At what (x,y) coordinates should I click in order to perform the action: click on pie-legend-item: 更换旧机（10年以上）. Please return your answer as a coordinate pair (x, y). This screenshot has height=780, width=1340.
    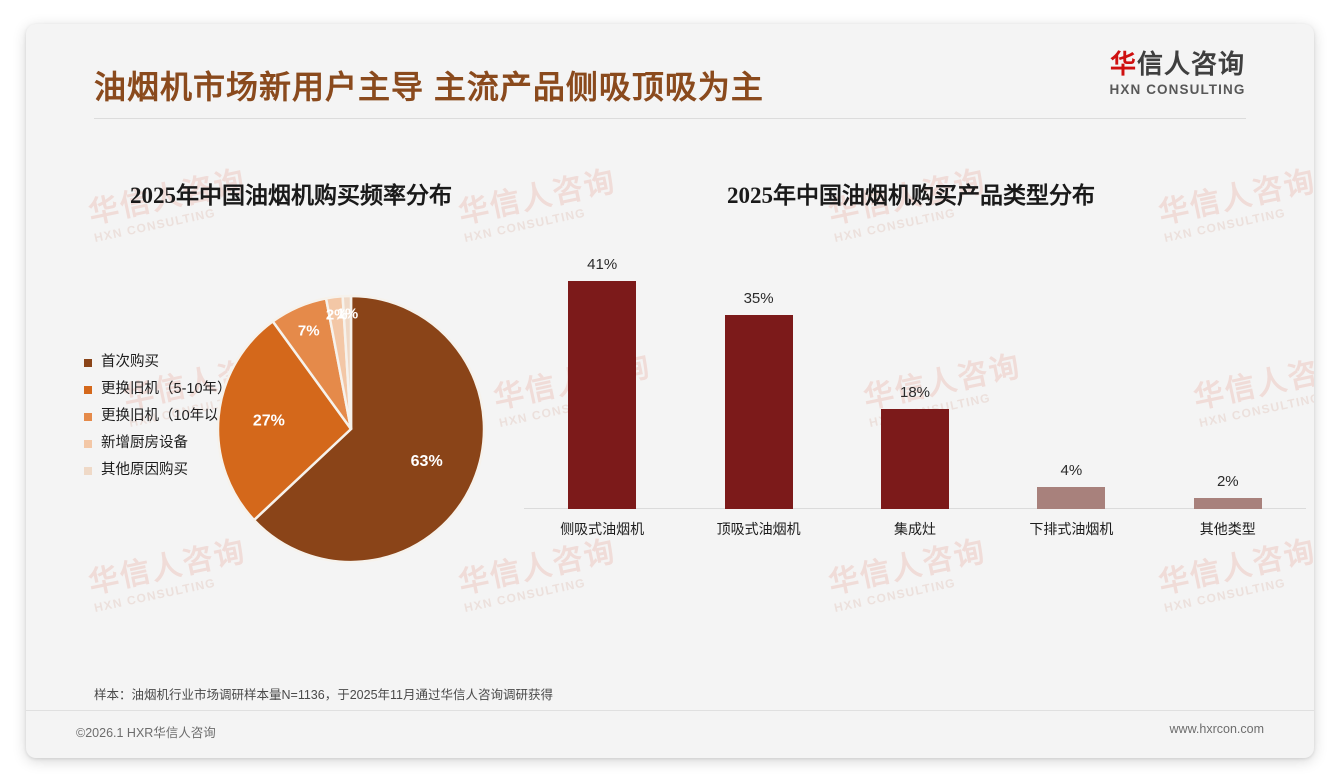
    Looking at the image, I should click on (166, 421).